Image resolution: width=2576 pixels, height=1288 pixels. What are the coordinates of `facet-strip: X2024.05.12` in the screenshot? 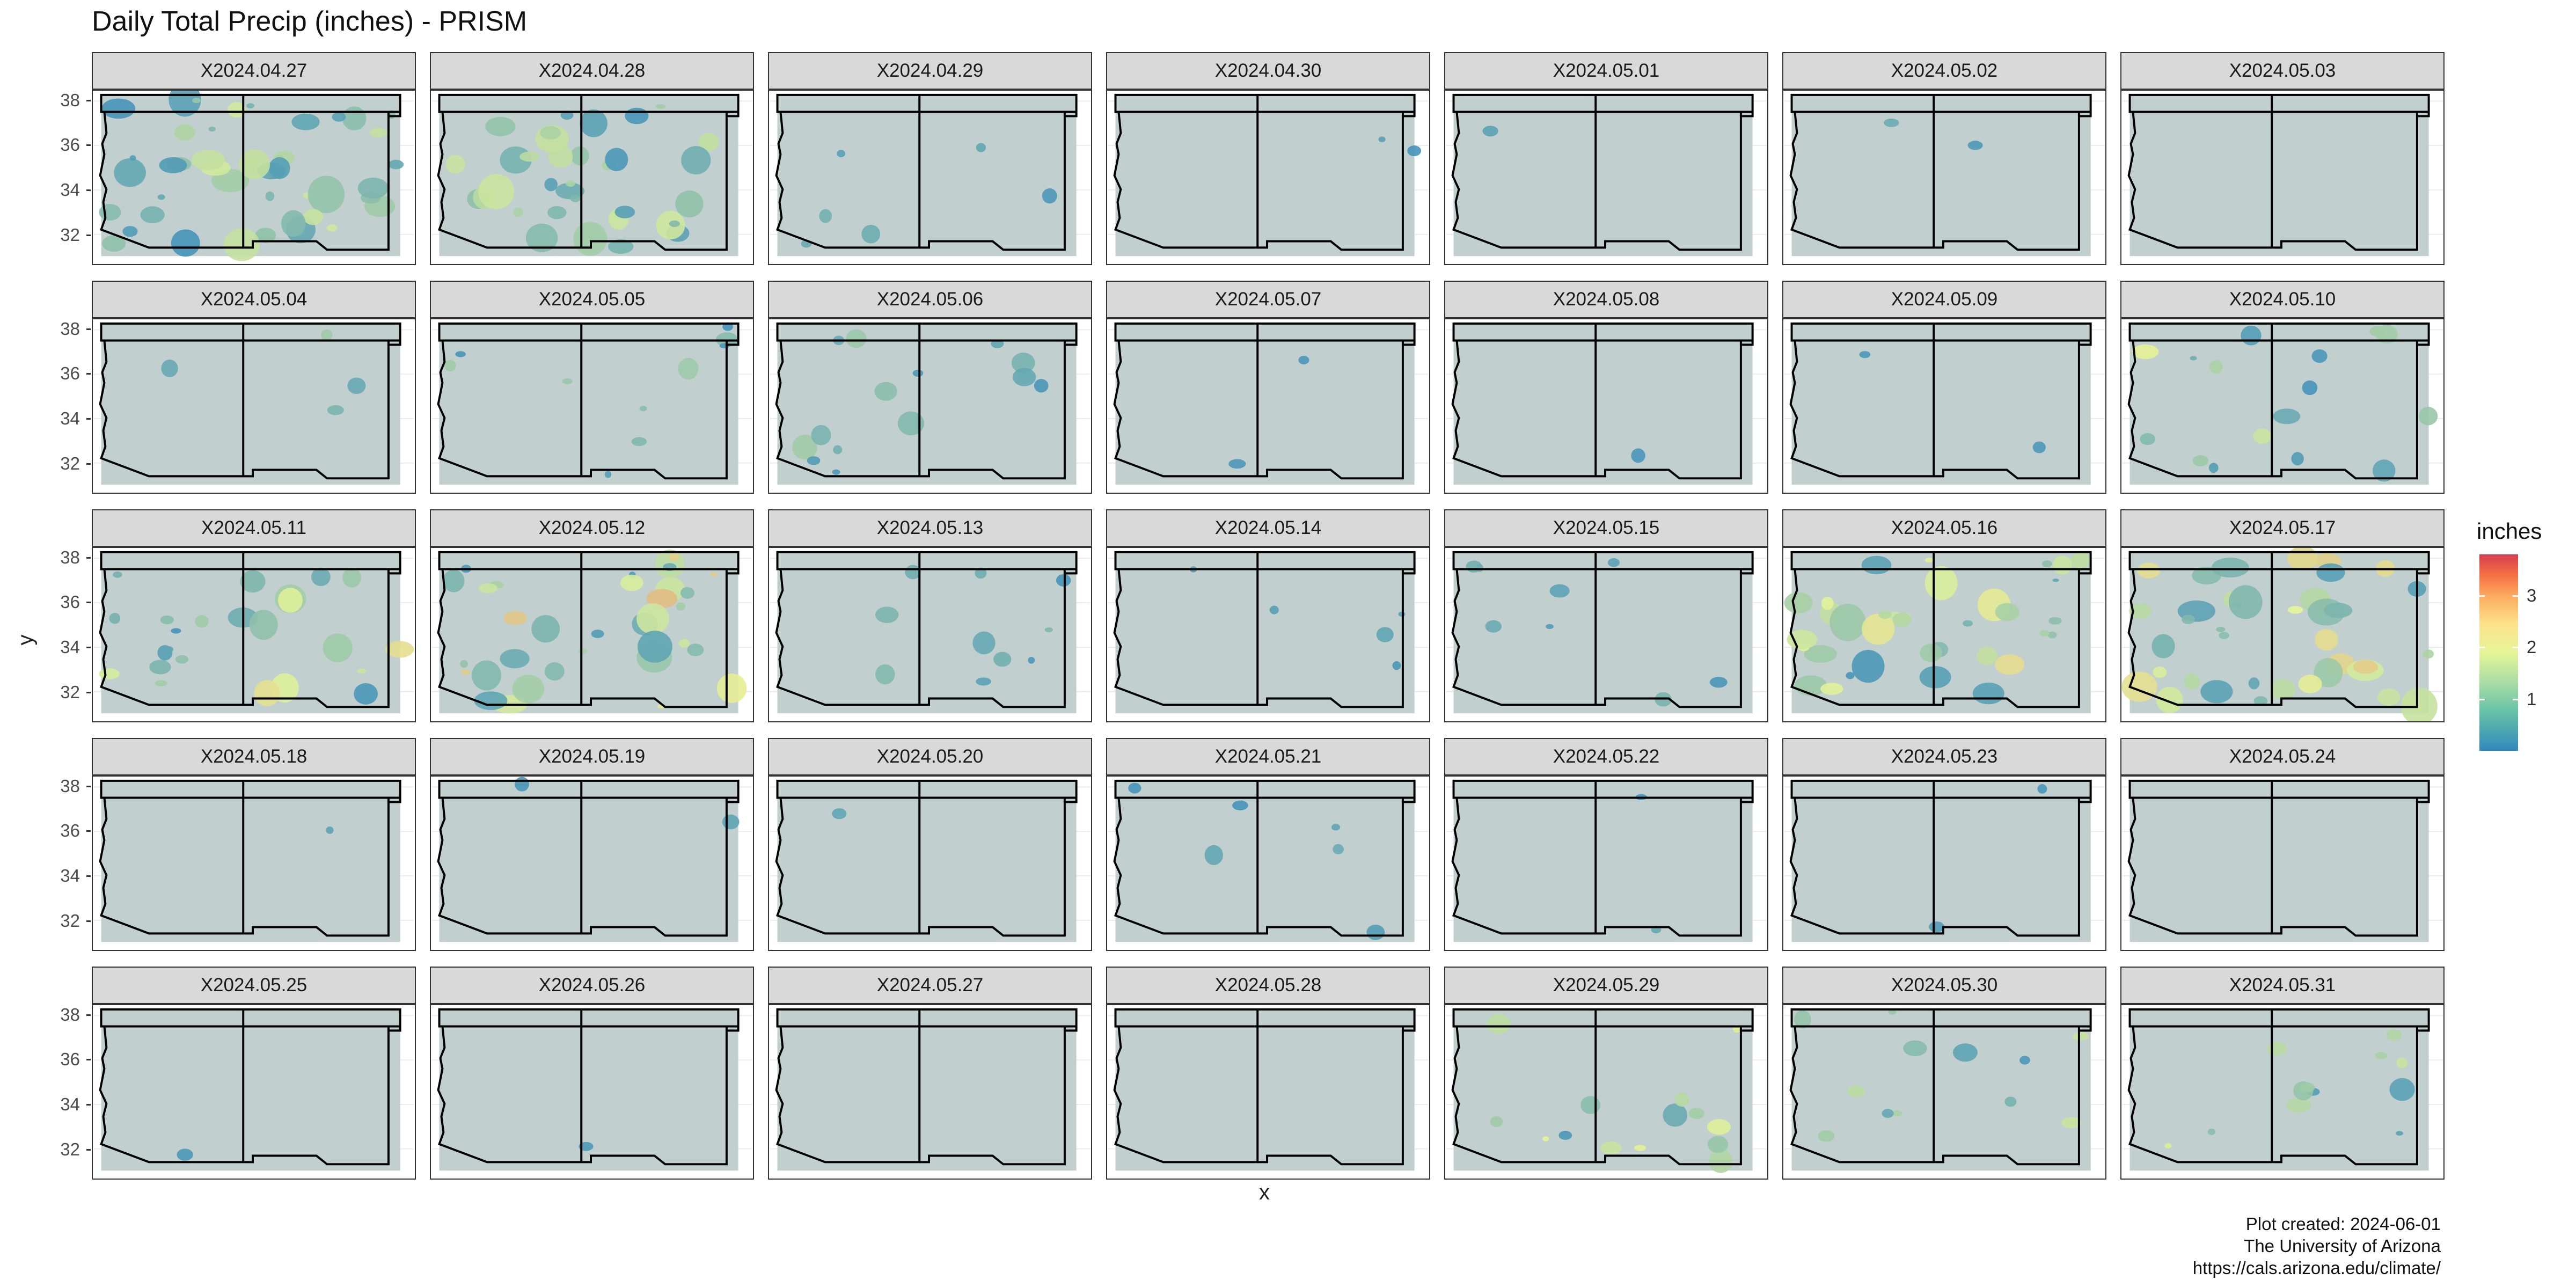 It's located at (592, 528).